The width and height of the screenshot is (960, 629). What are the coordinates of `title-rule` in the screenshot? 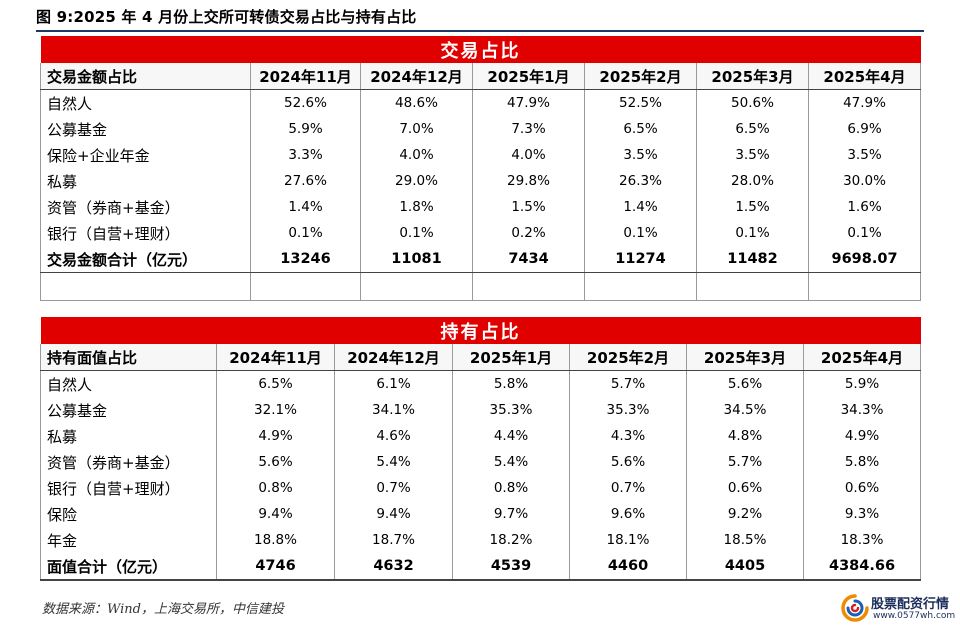 It's located at (480, 31).